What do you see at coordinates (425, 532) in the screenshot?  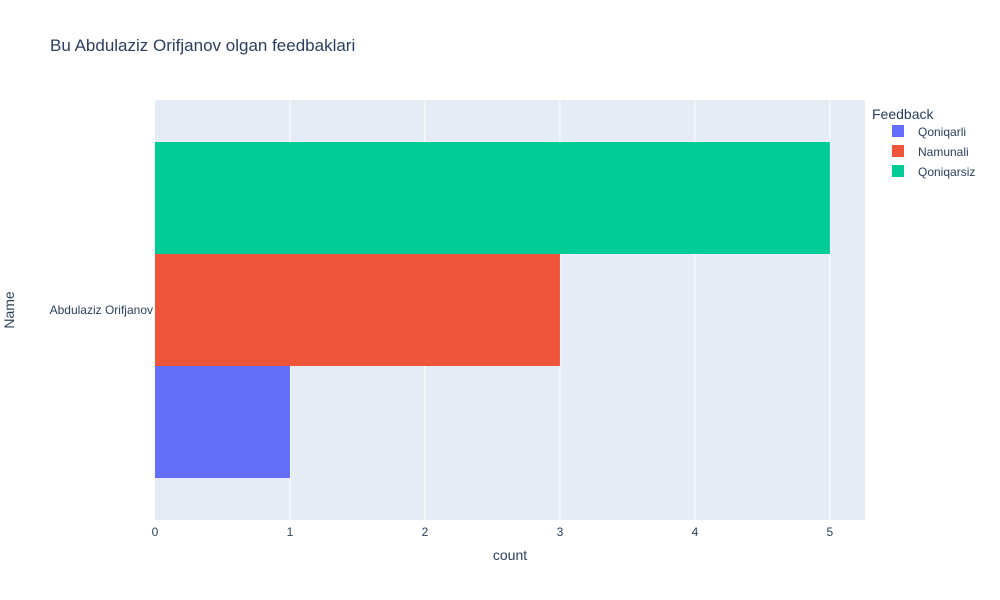 I see `x-tick-label: 2` at bounding box center [425, 532].